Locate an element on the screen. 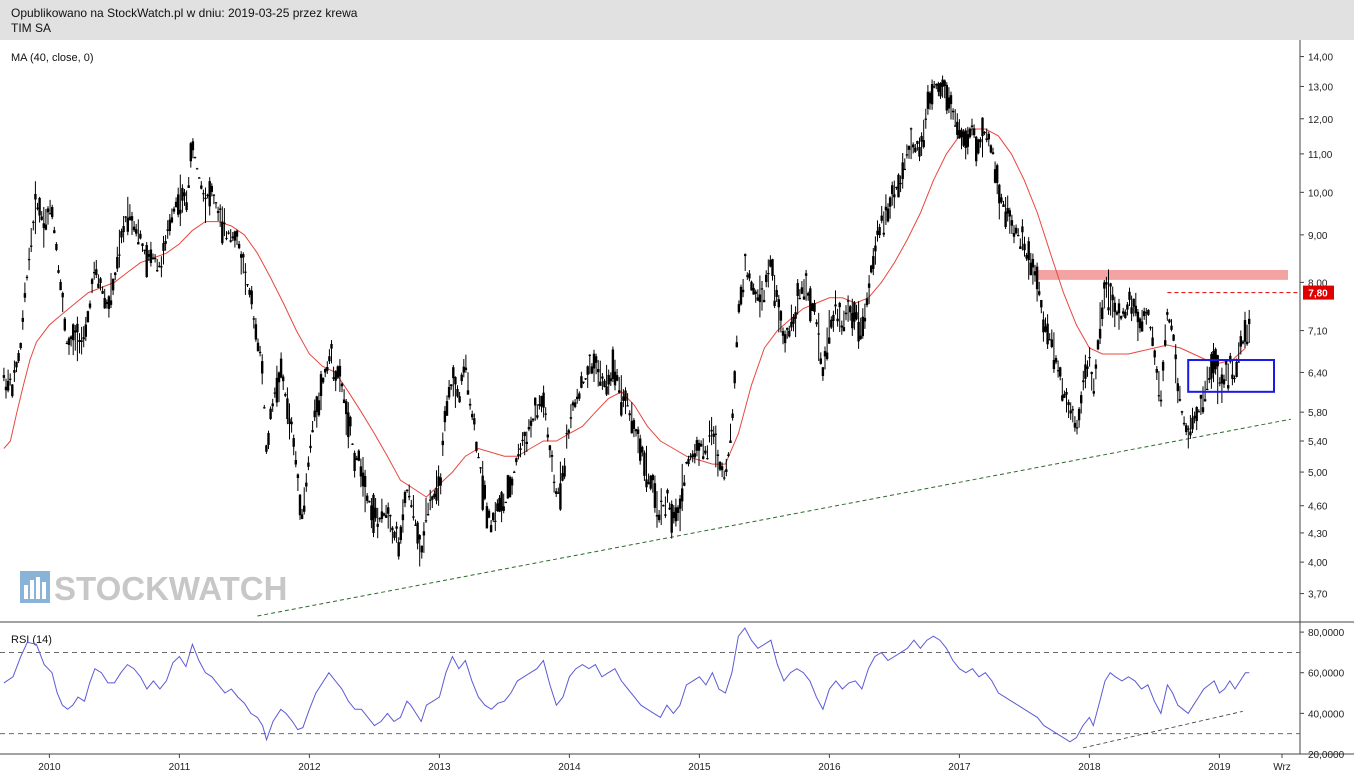 The height and width of the screenshot is (774, 1354). ma-indicator-label: MA (40, close, 0) is located at coordinates (52, 58).